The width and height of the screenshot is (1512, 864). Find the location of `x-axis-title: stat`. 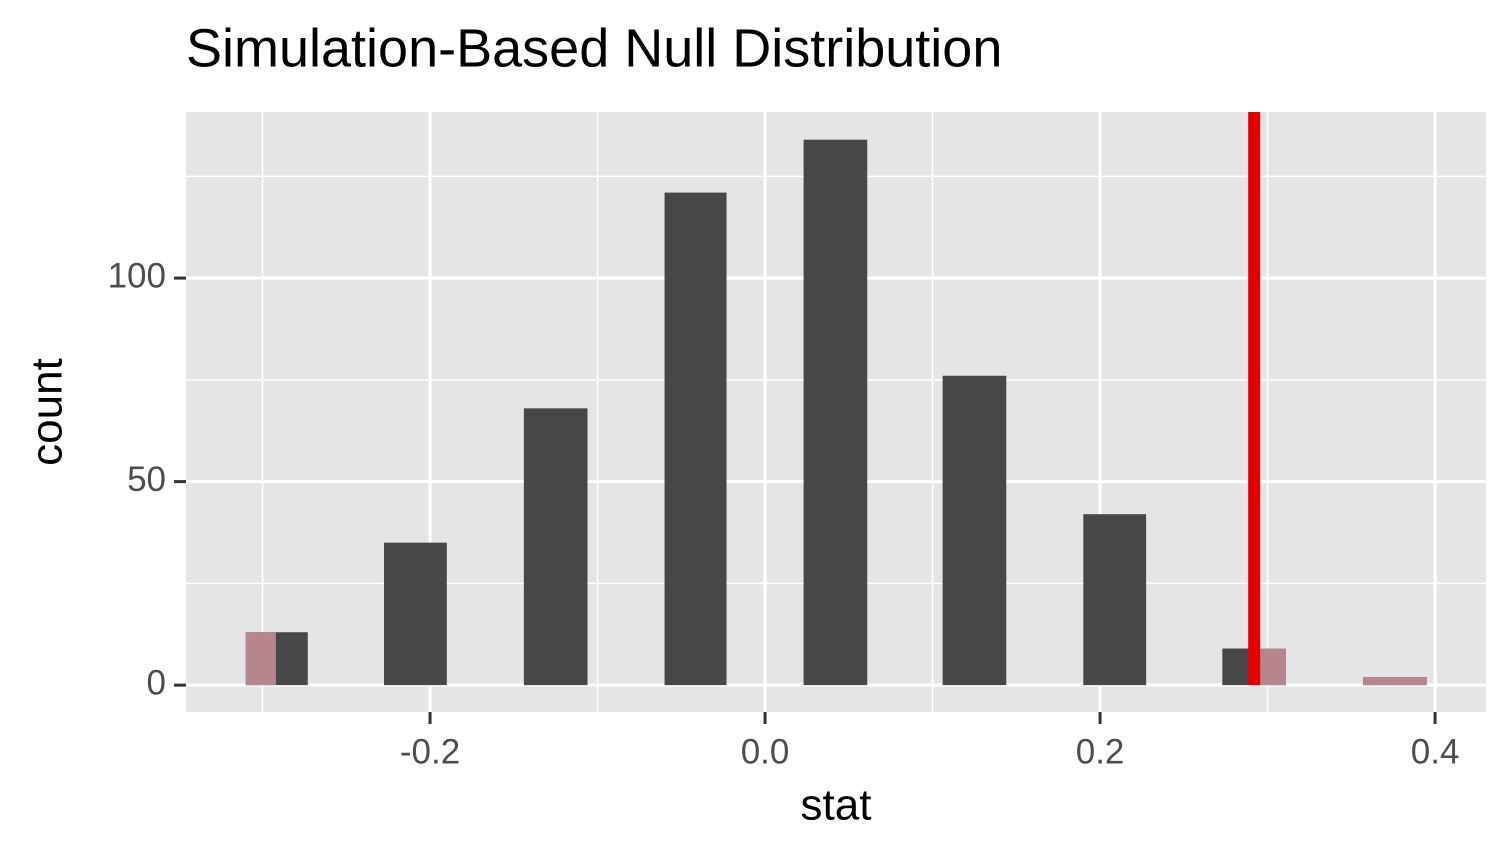

x-axis-title: stat is located at coordinates (836, 805).